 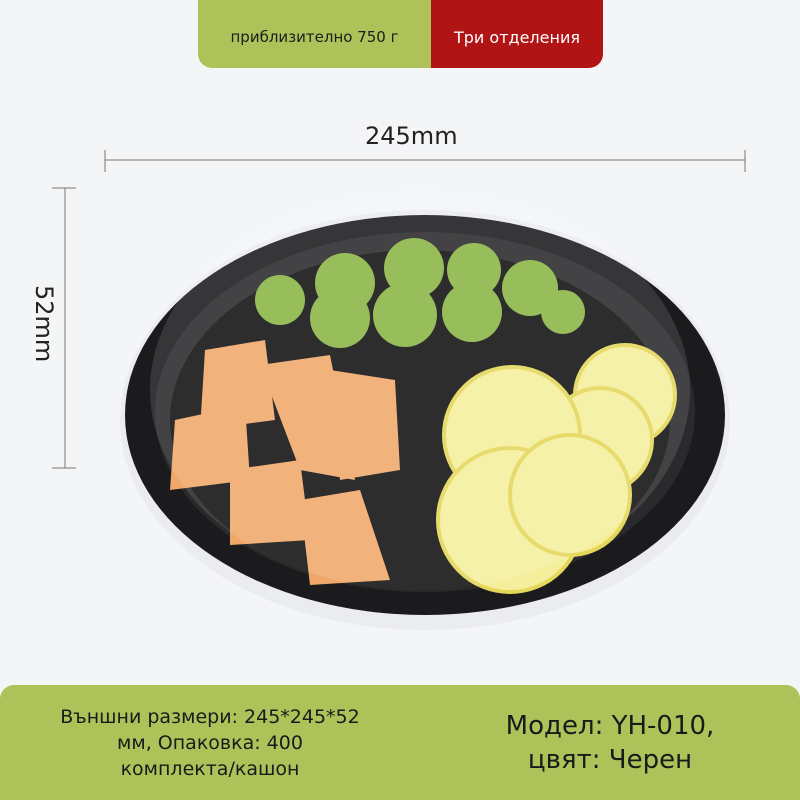 What do you see at coordinates (517, 34) in the screenshot?
I see `compartments-label: Три отделения` at bounding box center [517, 34].